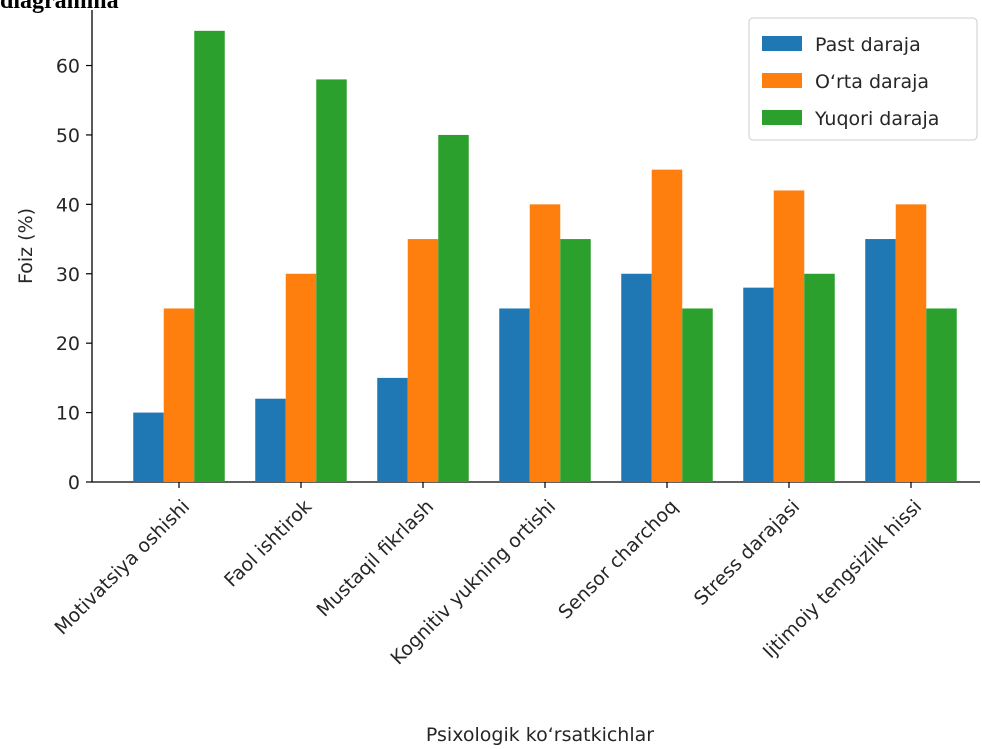 The width and height of the screenshot is (982, 749). Describe the element at coordinates (876, 119) in the screenshot. I see `legend-label: Yuqori daraja` at that location.